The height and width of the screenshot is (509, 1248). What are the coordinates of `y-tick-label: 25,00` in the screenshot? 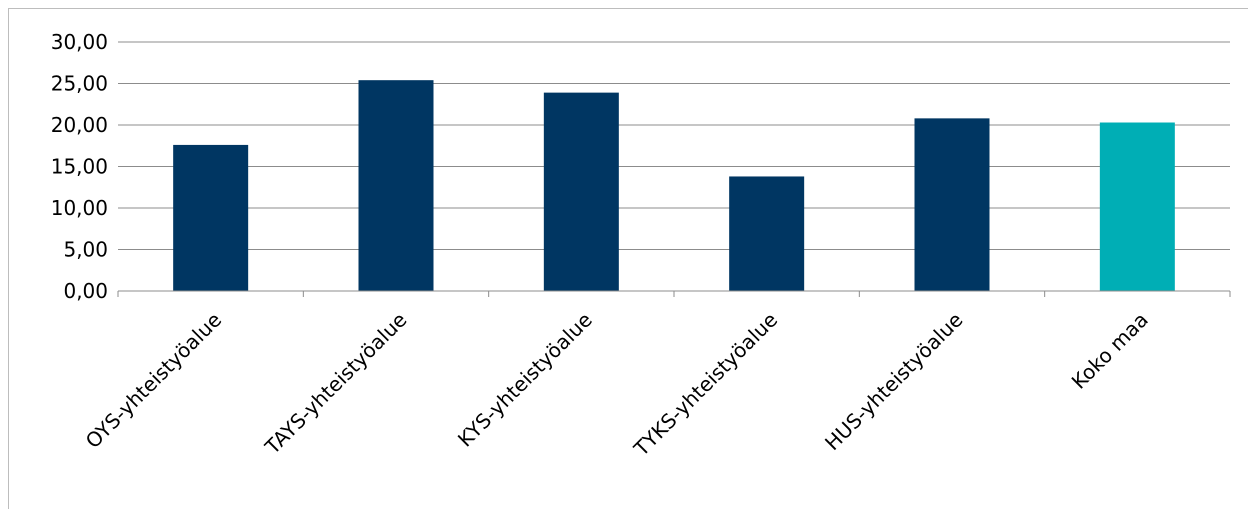 It's located at (79, 84).